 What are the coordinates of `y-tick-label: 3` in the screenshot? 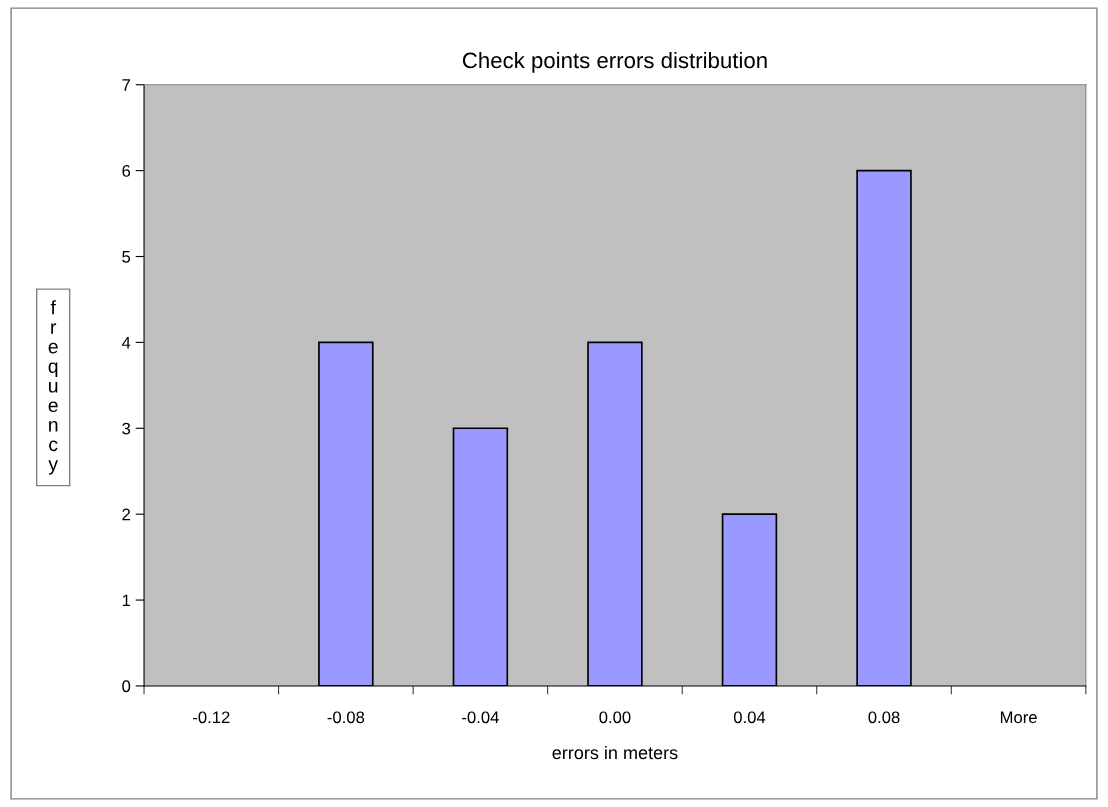 It's located at (126, 428).